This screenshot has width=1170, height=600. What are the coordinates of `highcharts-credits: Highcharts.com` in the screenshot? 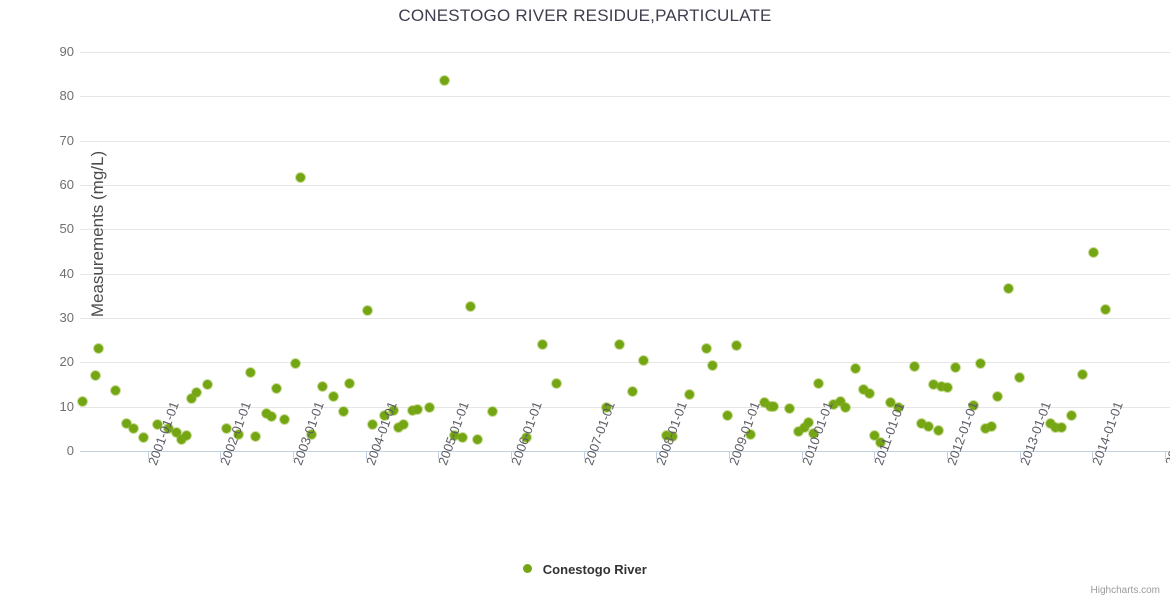 It's located at (1125, 590).